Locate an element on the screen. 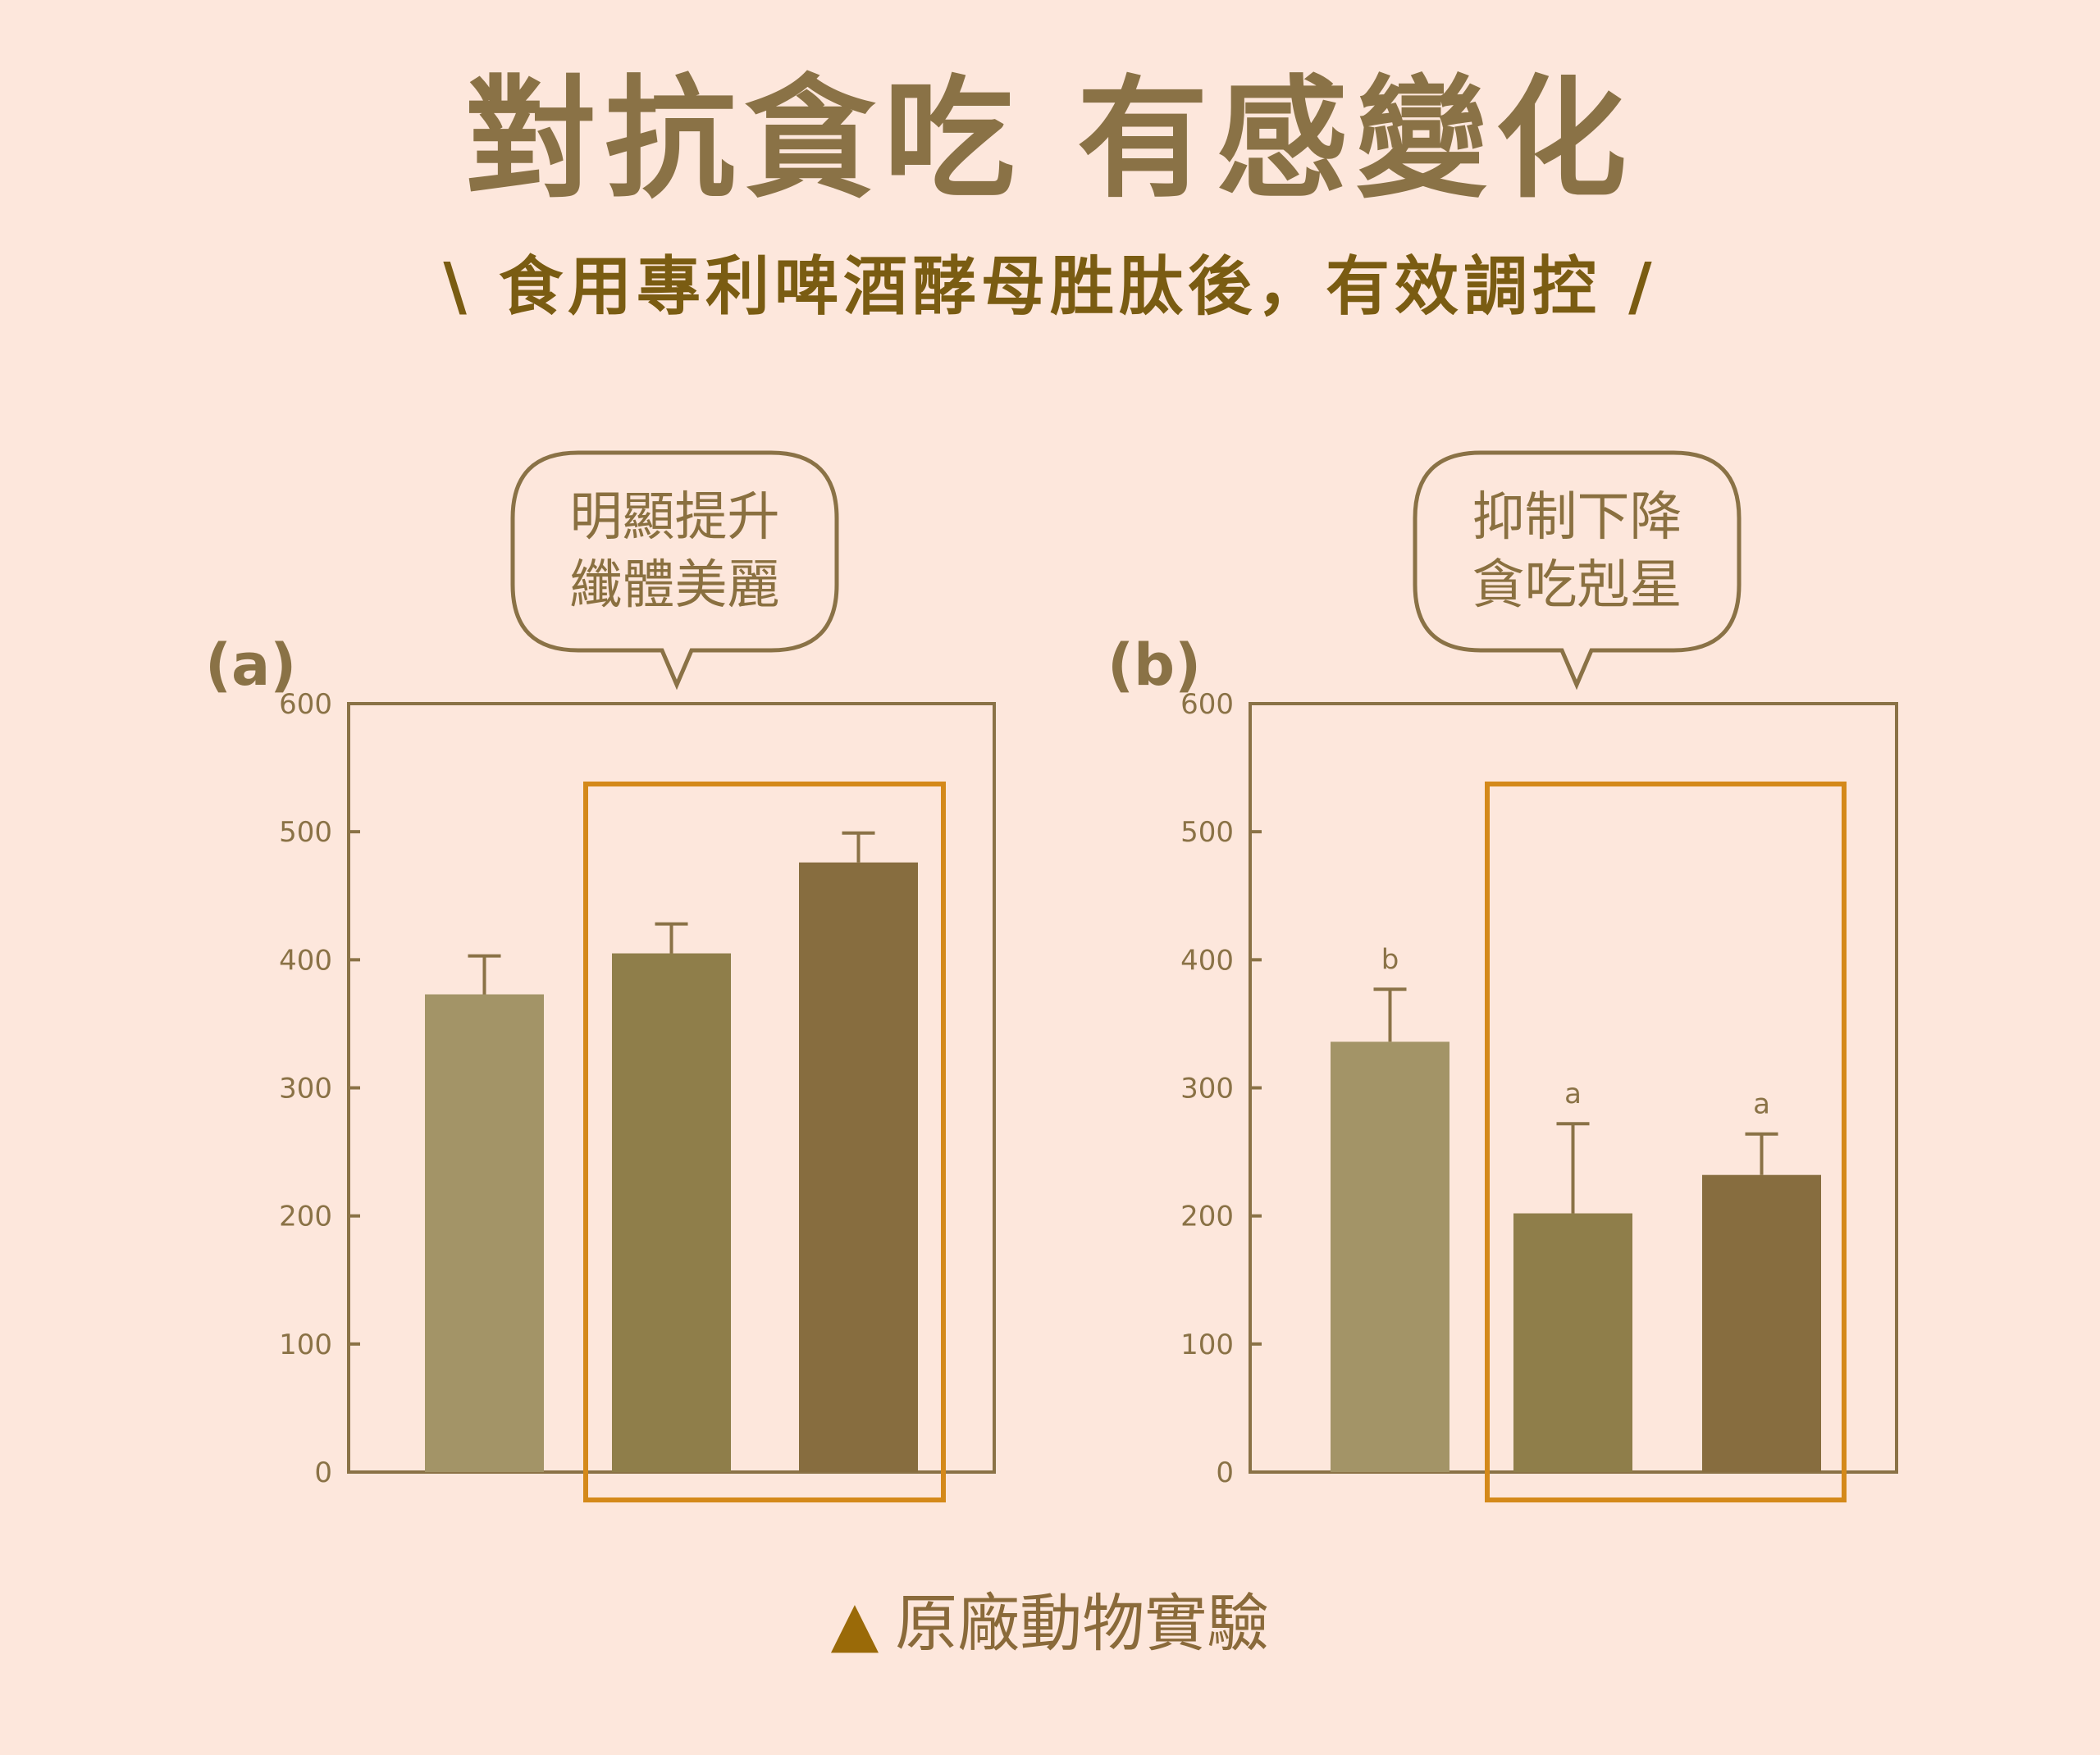 This screenshot has height=1755, width=2100. panel-label: (a) is located at coordinates (251, 665).